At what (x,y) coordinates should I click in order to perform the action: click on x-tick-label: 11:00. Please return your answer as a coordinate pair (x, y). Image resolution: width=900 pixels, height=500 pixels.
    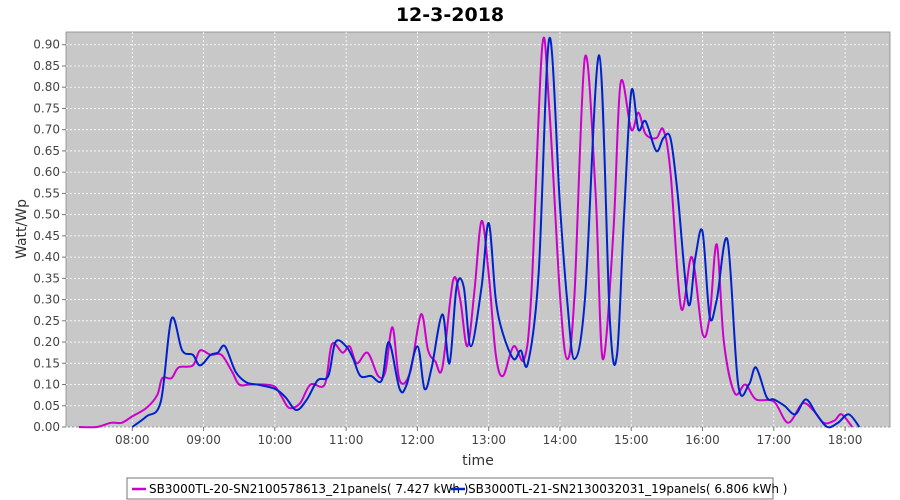
    Looking at the image, I should click on (346, 440).